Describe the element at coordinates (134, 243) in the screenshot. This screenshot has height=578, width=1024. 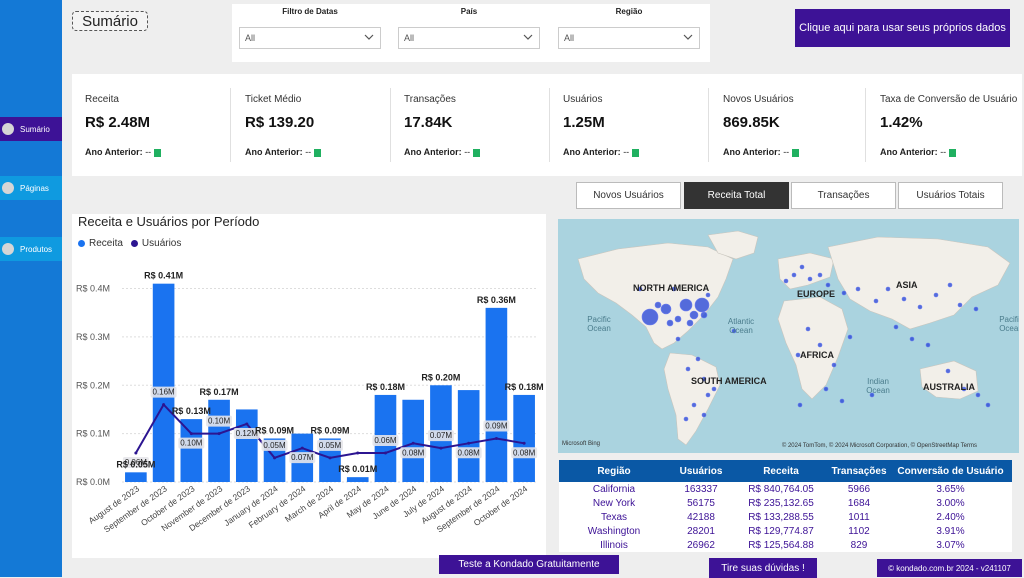
I see `legend-marker-usuarios` at that location.